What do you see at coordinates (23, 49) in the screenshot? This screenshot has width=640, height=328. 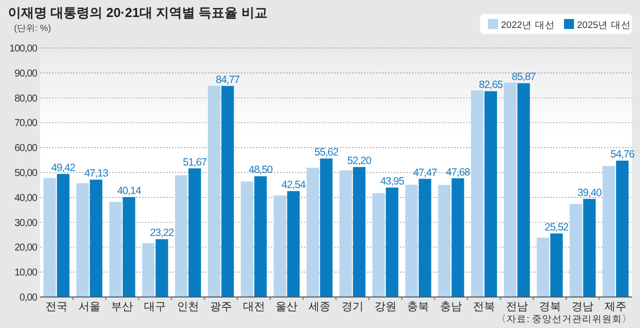 I see `y-tick-label: 100,00` at bounding box center [23, 49].